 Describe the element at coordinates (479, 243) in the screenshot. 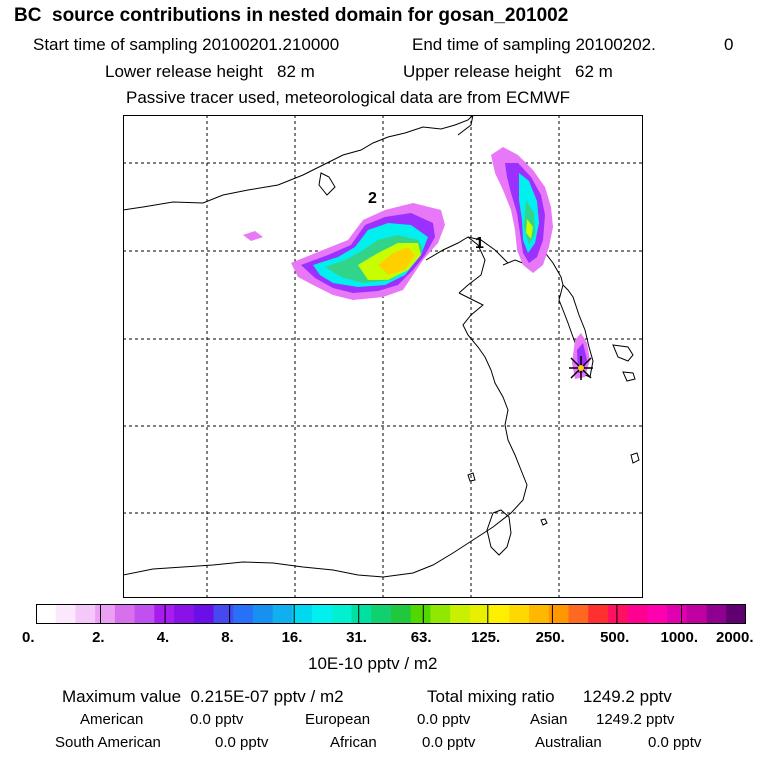

I see `source-marker-1: 1` at that location.